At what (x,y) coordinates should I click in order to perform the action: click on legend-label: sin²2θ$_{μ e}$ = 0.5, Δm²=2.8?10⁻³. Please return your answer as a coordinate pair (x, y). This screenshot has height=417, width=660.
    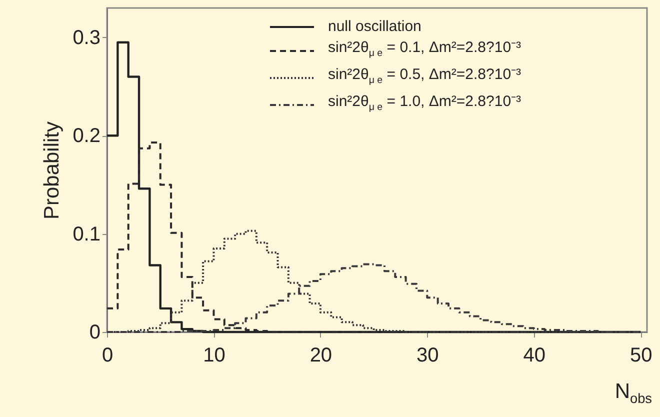
    Looking at the image, I should click on (425, 76).